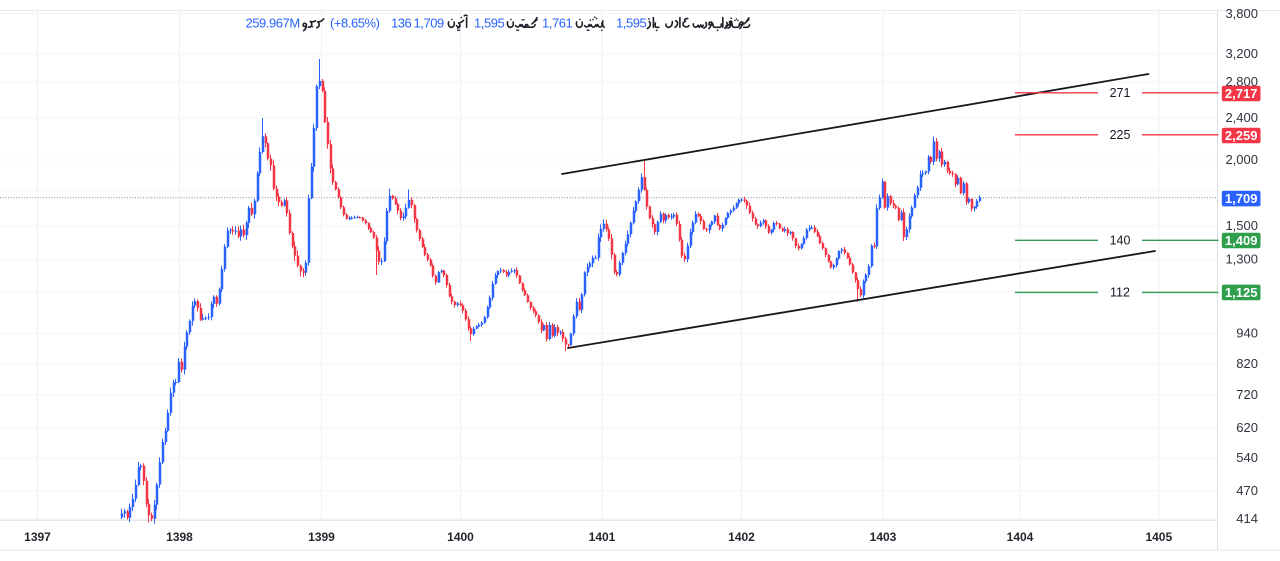 The image size is (1280, 561). What do you see at coordinates (1120, 292) in the screenshot?
I see `svg-text: 112` at bounding box center [1120, 292].